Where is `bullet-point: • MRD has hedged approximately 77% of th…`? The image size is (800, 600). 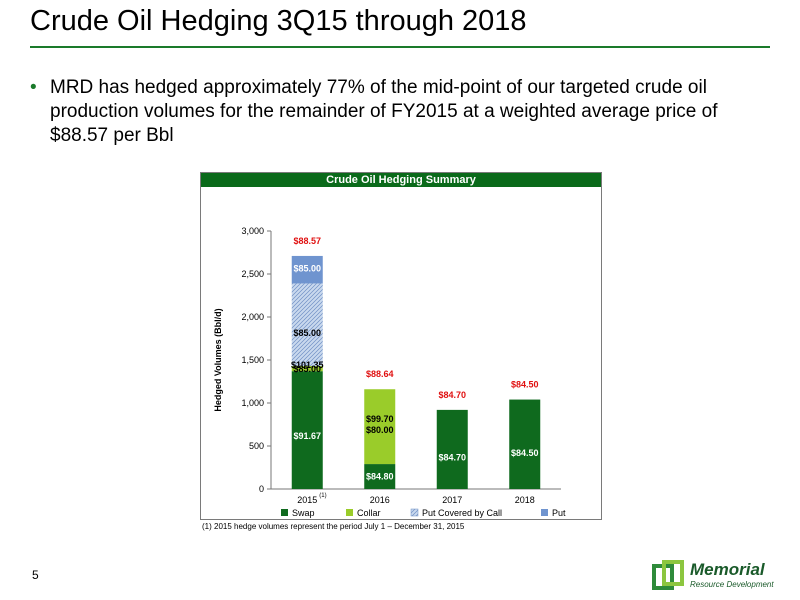 bullet-point: • MRD has hedged approximately 77% of th… is located at coordinates (400, 112).